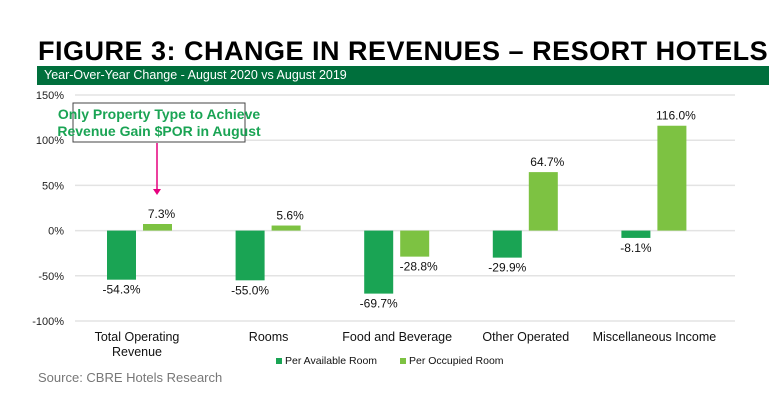 This screenshot has width=769, height=403. What do you see at coordinates (121, 290) in the screenshot?
I see `data-label: -54.3%` at bounding box center [121, 290].